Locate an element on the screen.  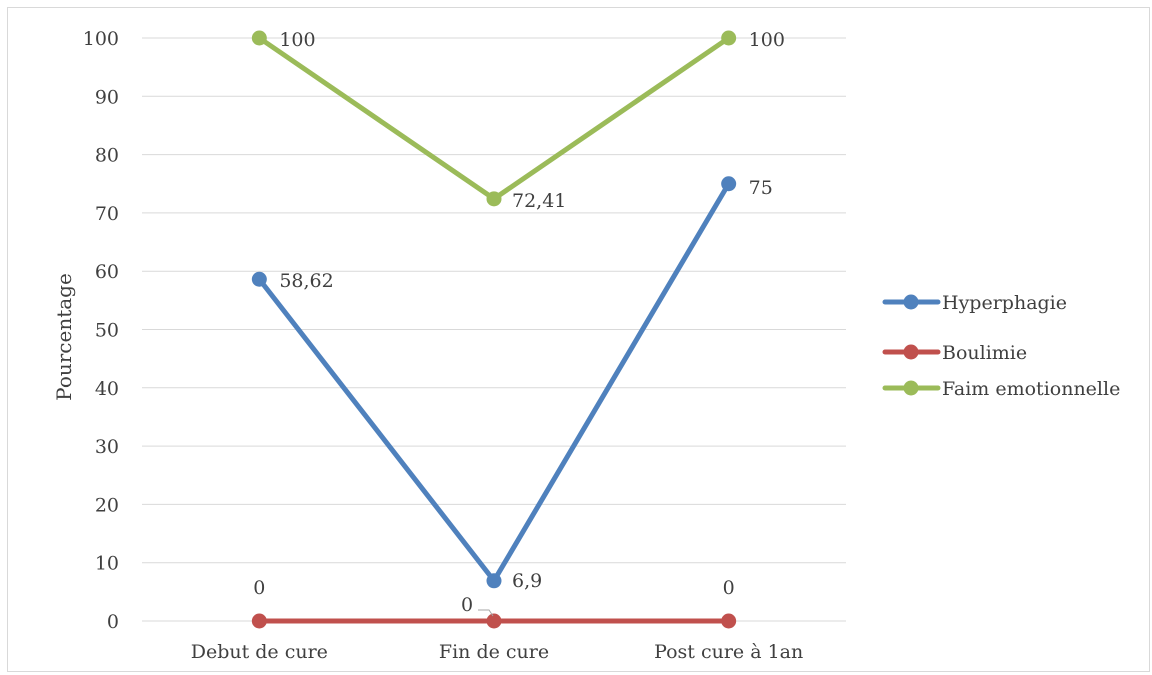
y-tick-label: 80 is located at coordinates (107, 156).